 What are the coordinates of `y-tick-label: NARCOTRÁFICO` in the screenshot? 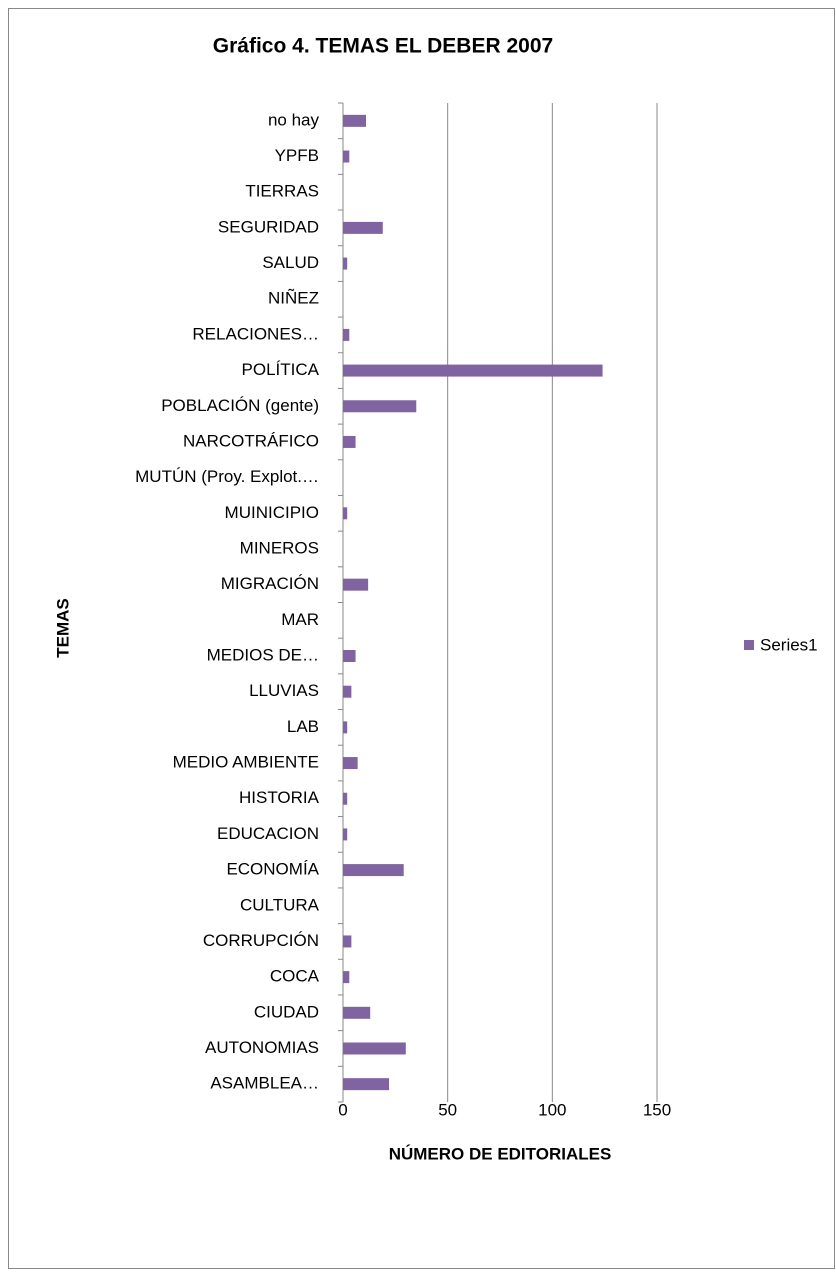 It's located at (251, 440).